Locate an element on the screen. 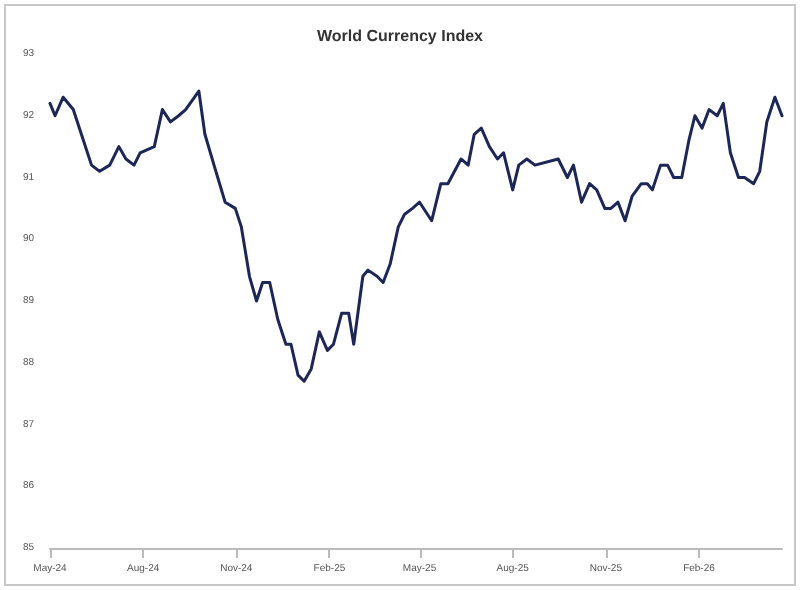  chart-title: World Currency Index is located at coordinates (401, 36).